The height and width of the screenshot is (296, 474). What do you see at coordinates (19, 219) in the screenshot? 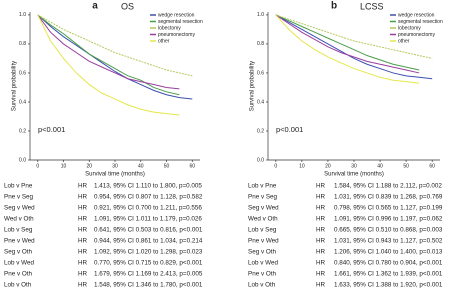
I see `table-cell: Wed v Oth` at bounding box center [19, 219].